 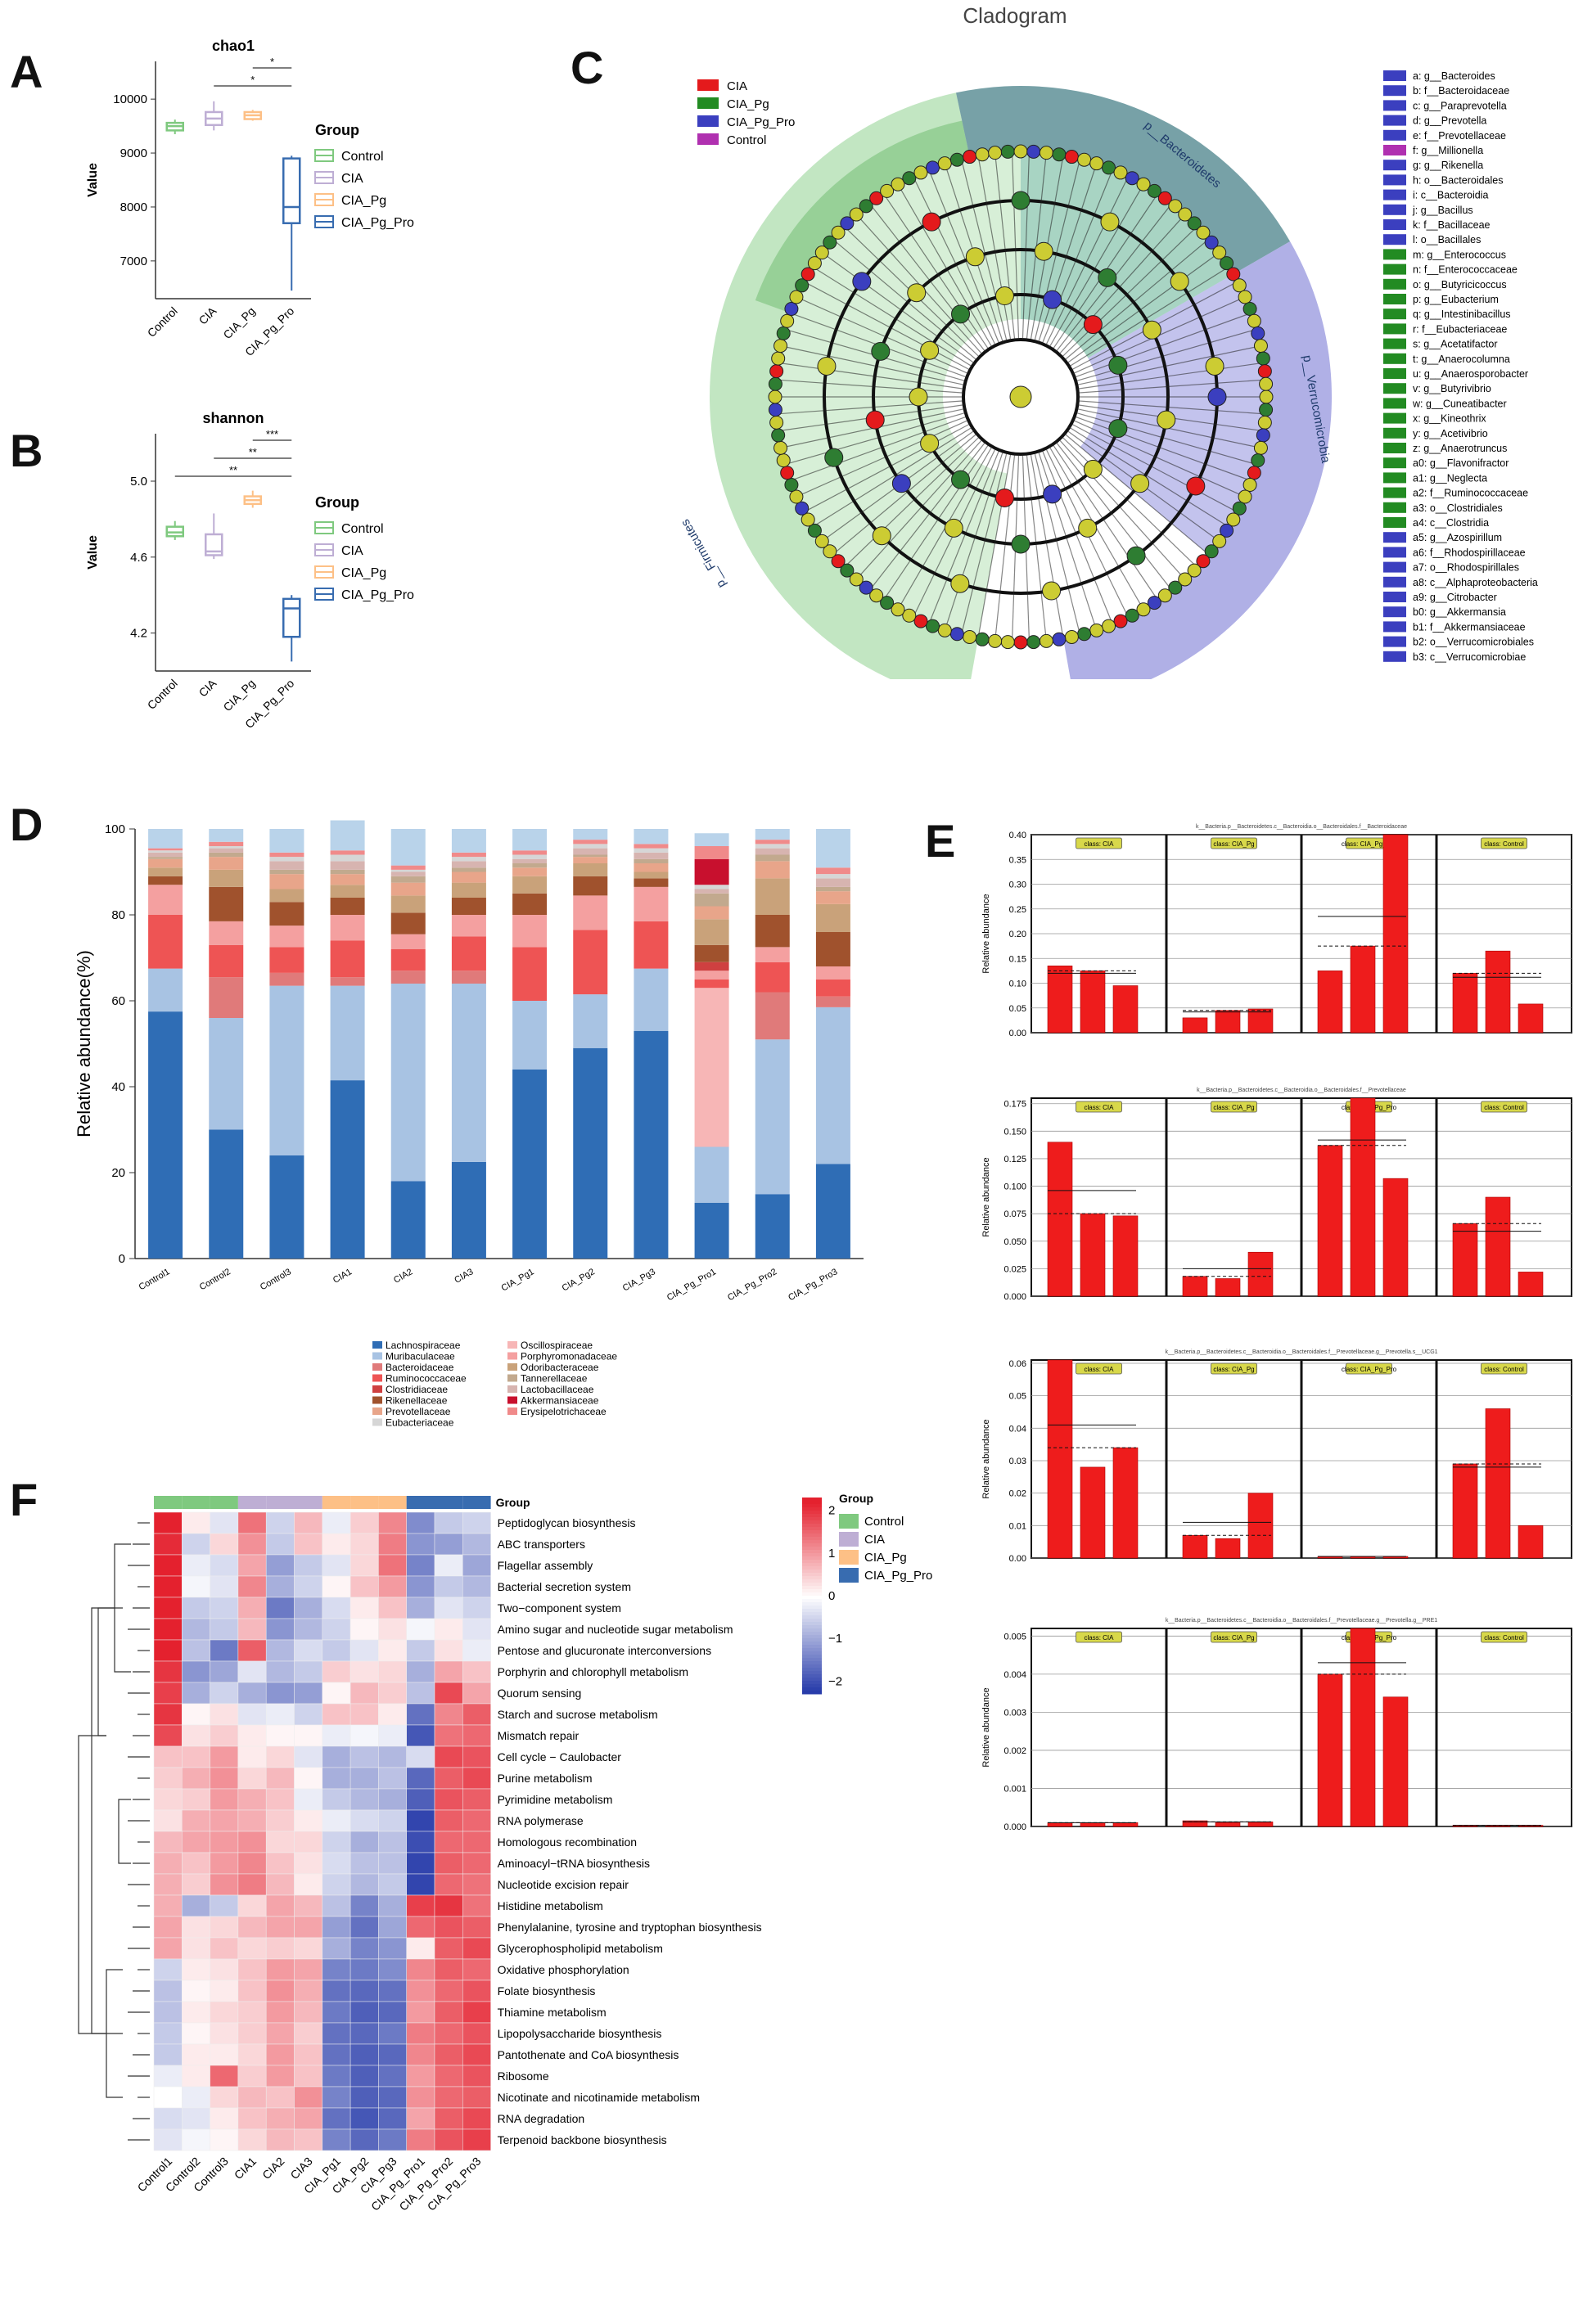 I want to click on taxon-label: j: g__Bacillus, so click(x=1442, y=211).